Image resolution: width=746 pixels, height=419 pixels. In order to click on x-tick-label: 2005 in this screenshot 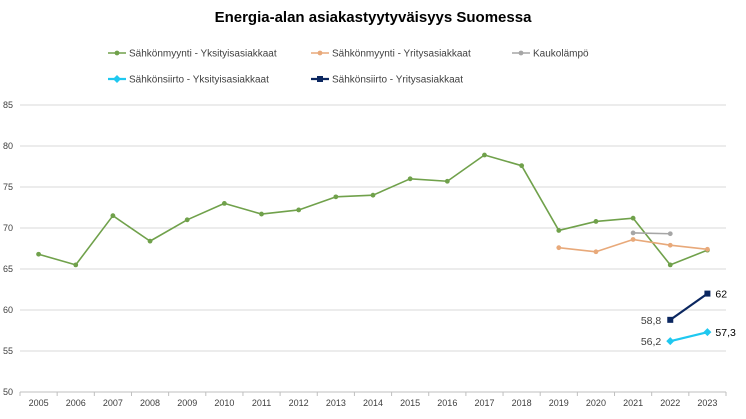, I will do `click(39, 403)`.